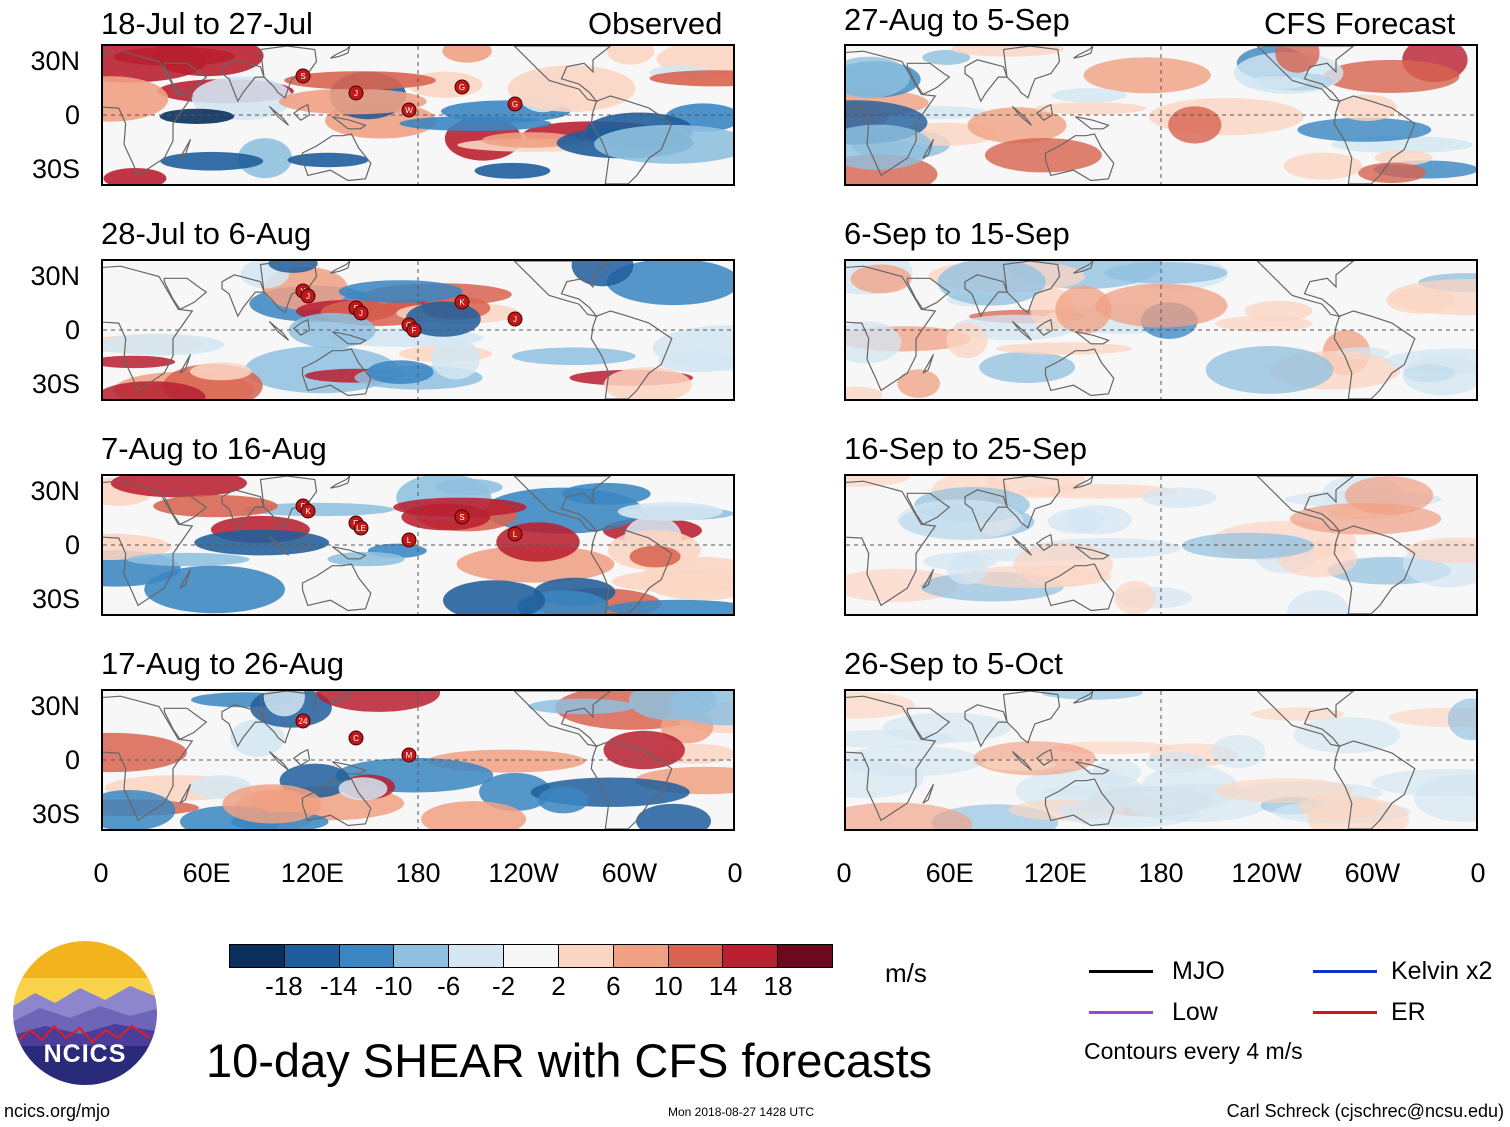  I want to click on storm-marker-p3-2: L, so click(409, 540).